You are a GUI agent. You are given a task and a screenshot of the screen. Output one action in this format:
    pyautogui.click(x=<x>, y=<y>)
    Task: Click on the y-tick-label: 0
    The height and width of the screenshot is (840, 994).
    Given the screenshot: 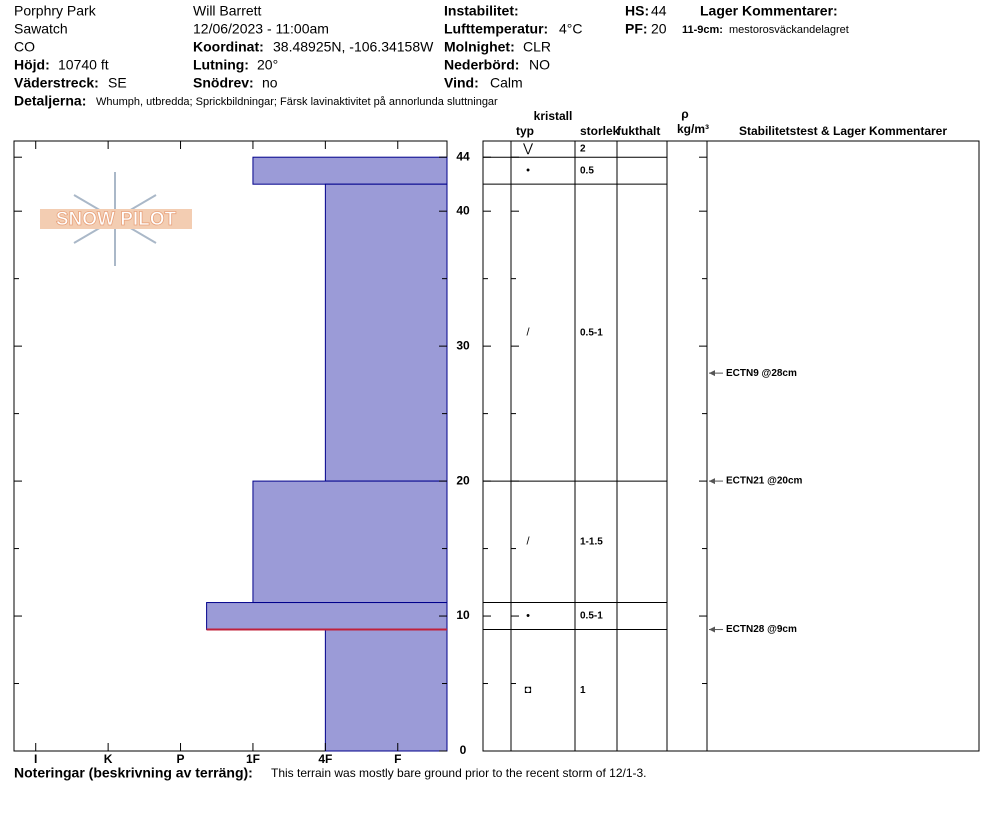 What is the action you would take?
    pyautogui.click(x=463, y=750)
    